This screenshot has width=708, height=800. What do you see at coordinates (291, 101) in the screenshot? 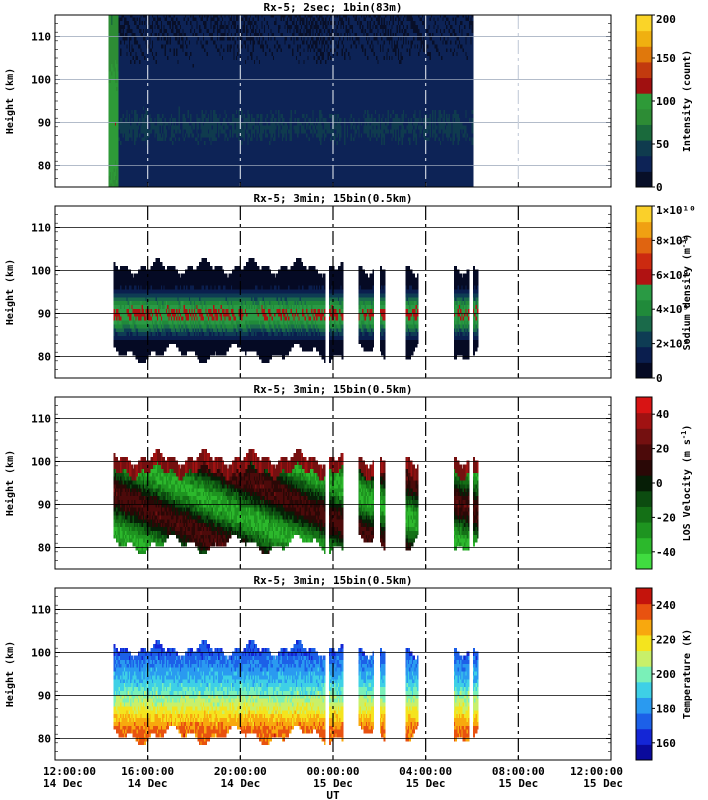
I see `heatmap-intensity` at bounding box center [291, 101].